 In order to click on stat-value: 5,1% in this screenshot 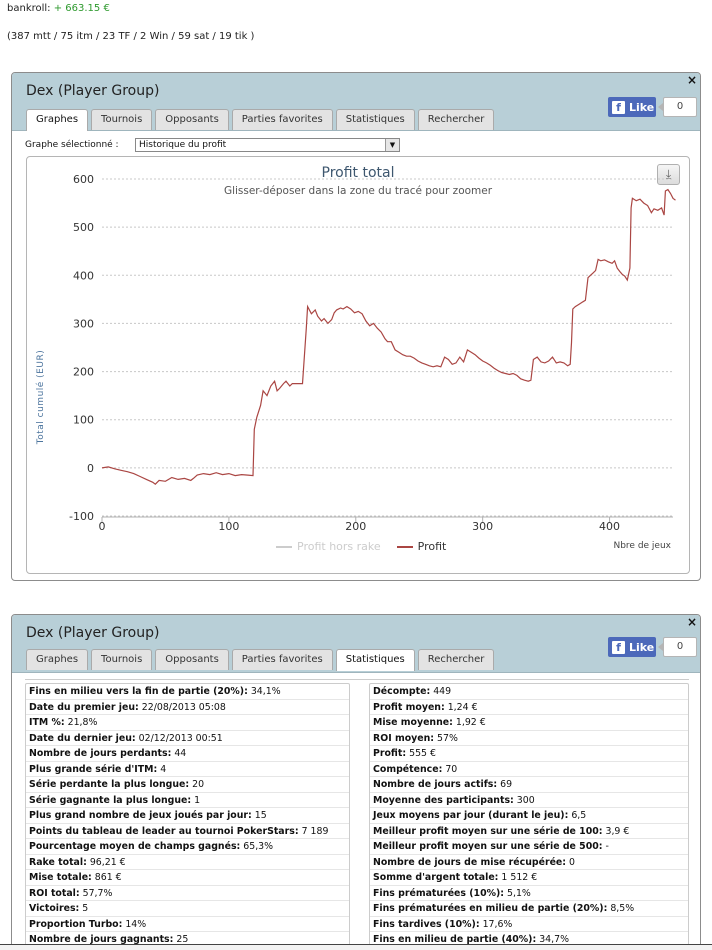, I will do `click(519, 893)`.